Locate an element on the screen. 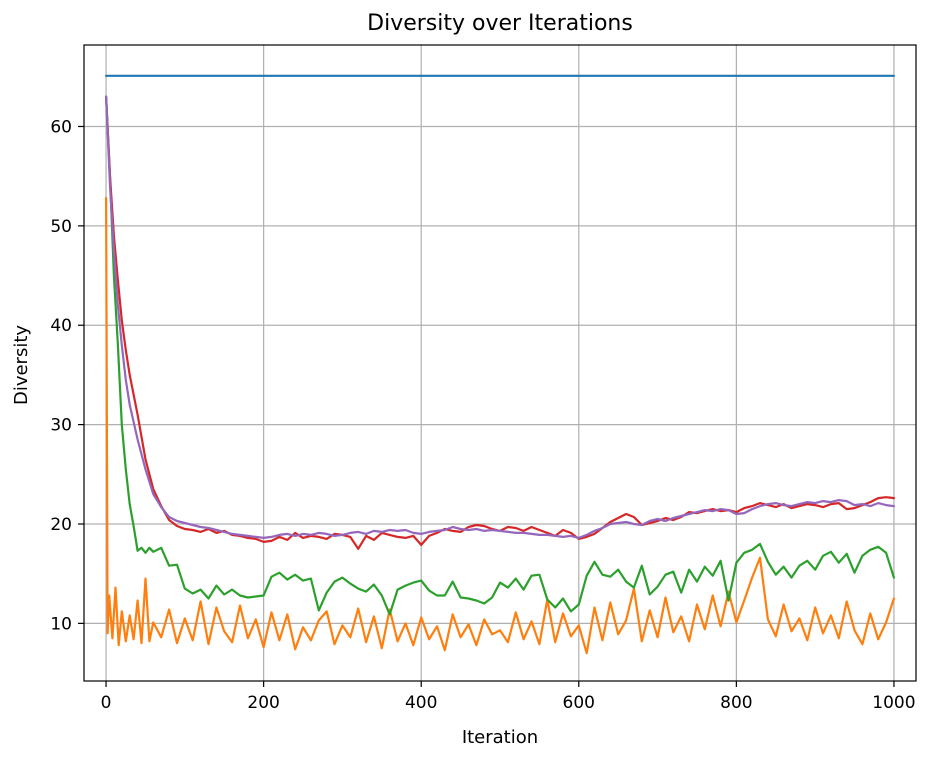  x-tick-label: 0 is located at coordinates (106, 703).